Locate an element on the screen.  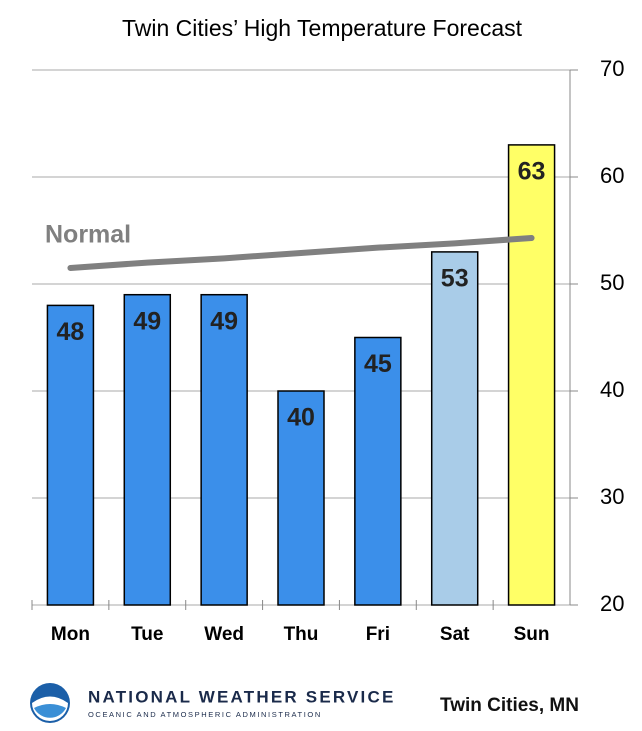
y-tick-label: 20 is located at coordinates (612, 603).